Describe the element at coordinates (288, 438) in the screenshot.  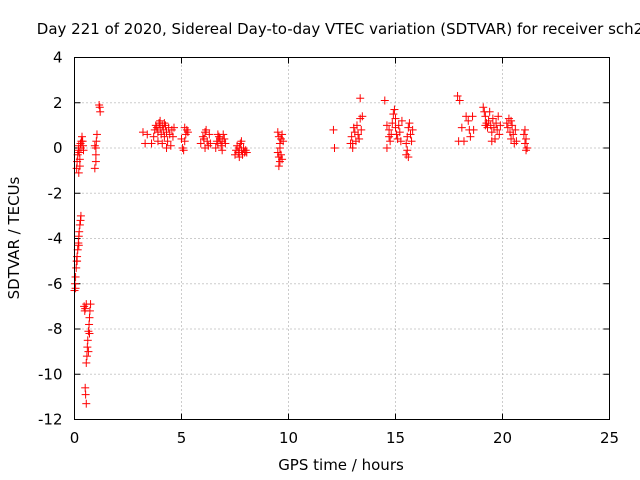
I see `x-tick-label: 10` at that location.